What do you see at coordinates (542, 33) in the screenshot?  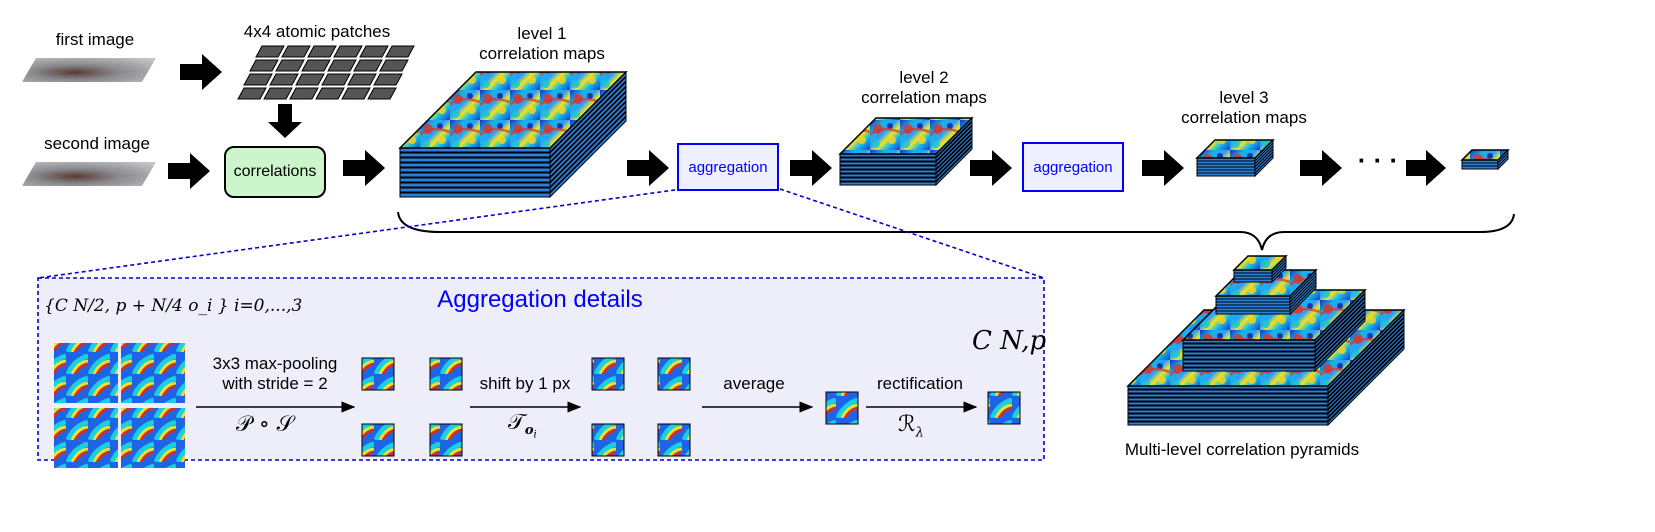 I see `level1-label-line1: level 1` at bounding box center [542, 33].